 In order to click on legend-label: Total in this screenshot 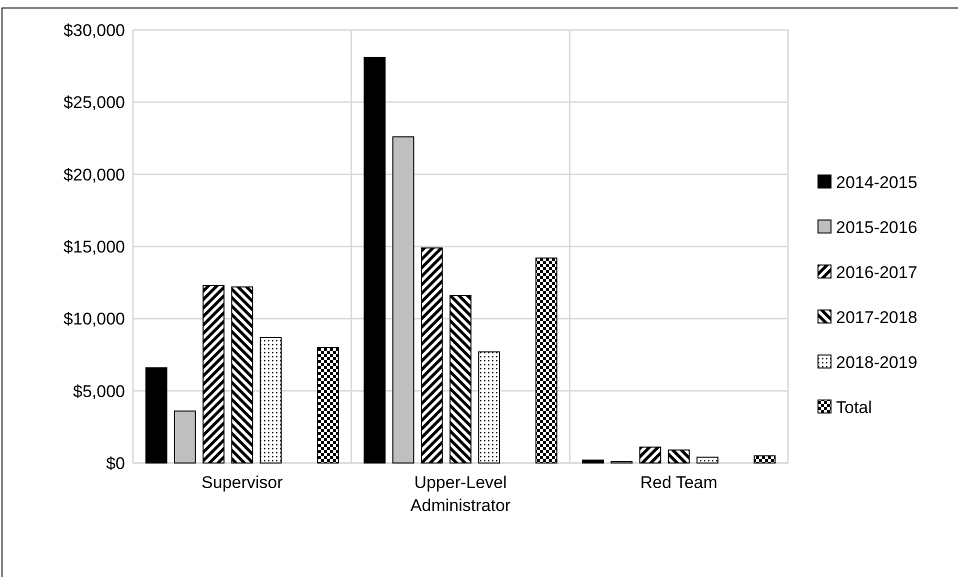, I will do `click(854, 407)`.